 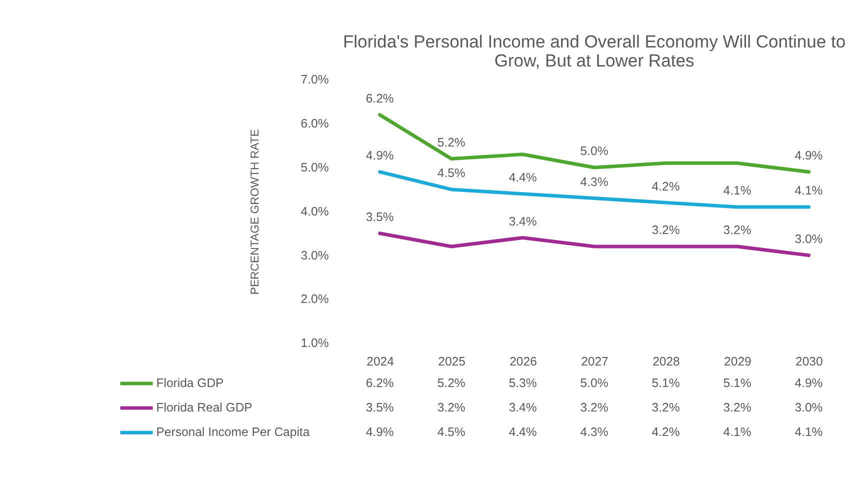 What do you see at coordinates (522, 383) in the screenshot?
I see `data-label: 5.3%` at bounding box center [522, 383].